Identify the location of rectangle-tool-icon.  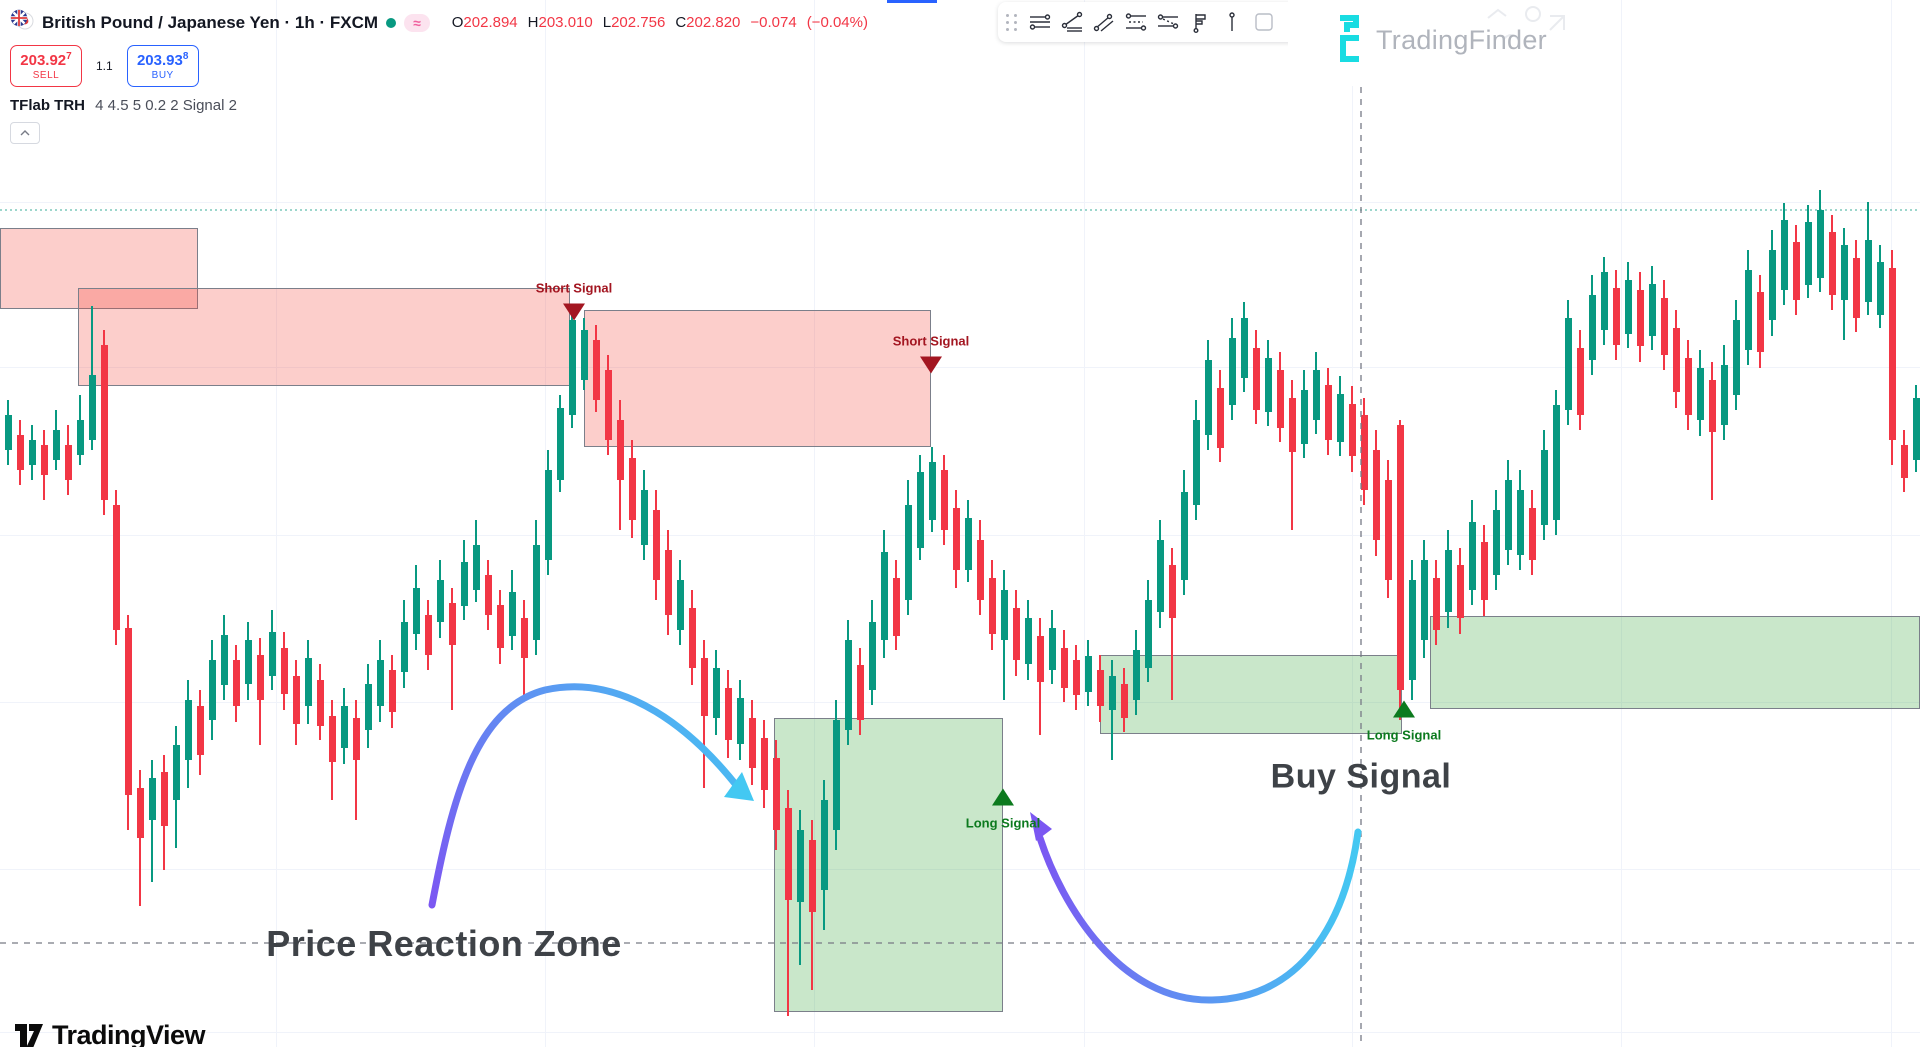
(1264, 22).